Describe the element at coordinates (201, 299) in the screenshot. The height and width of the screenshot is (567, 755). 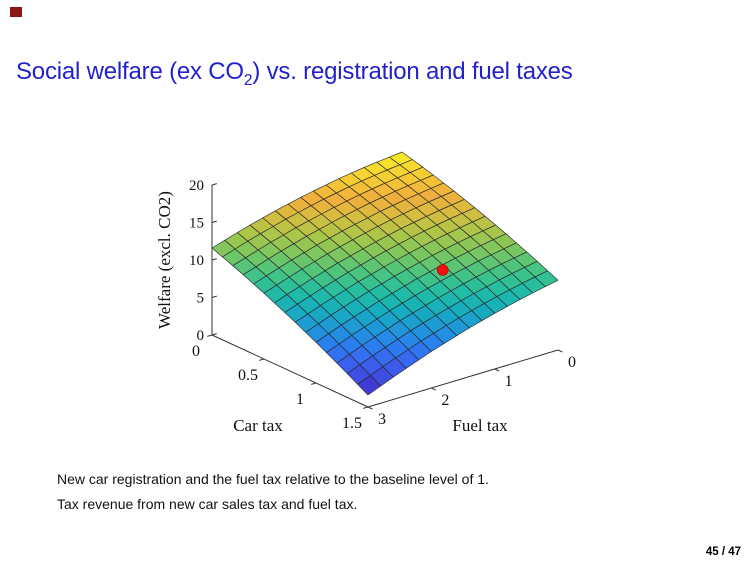
I see `welfare-axis-tick-label: 5` at that location.